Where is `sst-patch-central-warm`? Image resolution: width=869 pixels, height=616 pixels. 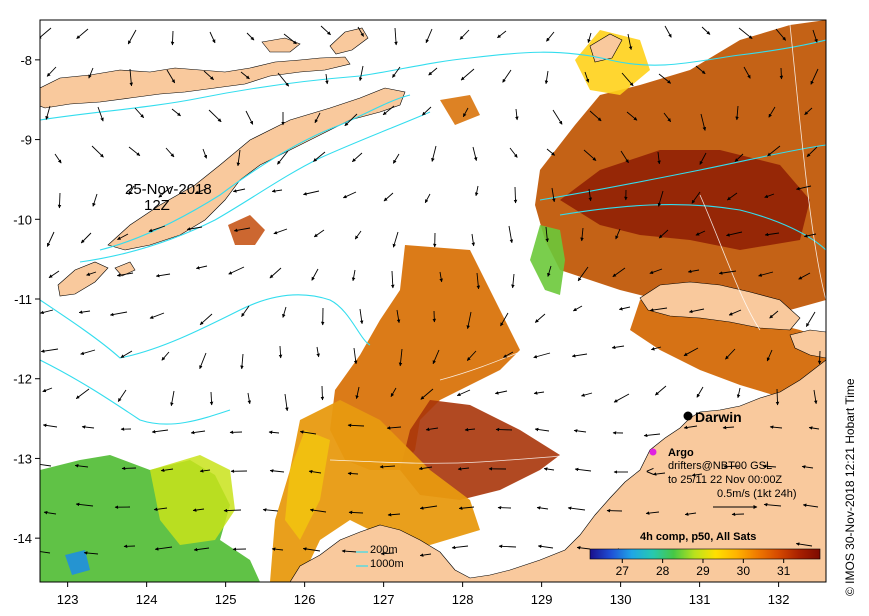 sst-patch-central-warm is located at coordinates (480, 450).